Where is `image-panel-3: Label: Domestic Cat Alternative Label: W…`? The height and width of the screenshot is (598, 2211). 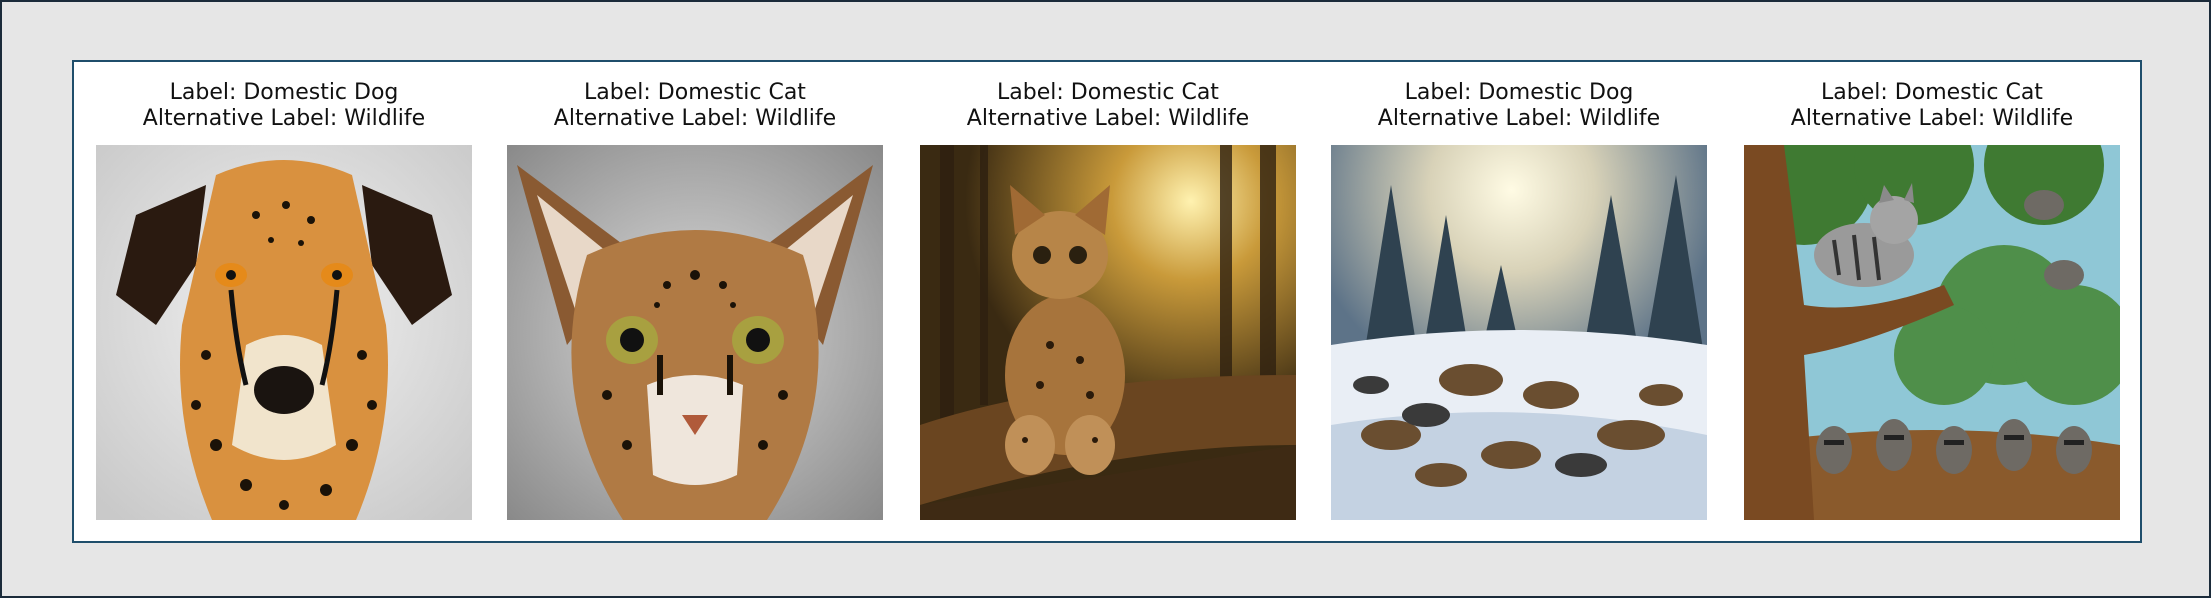 image-panel-3: Label: Domestic Cat Alternative Label: W… is located at coordinates (1108, 301).